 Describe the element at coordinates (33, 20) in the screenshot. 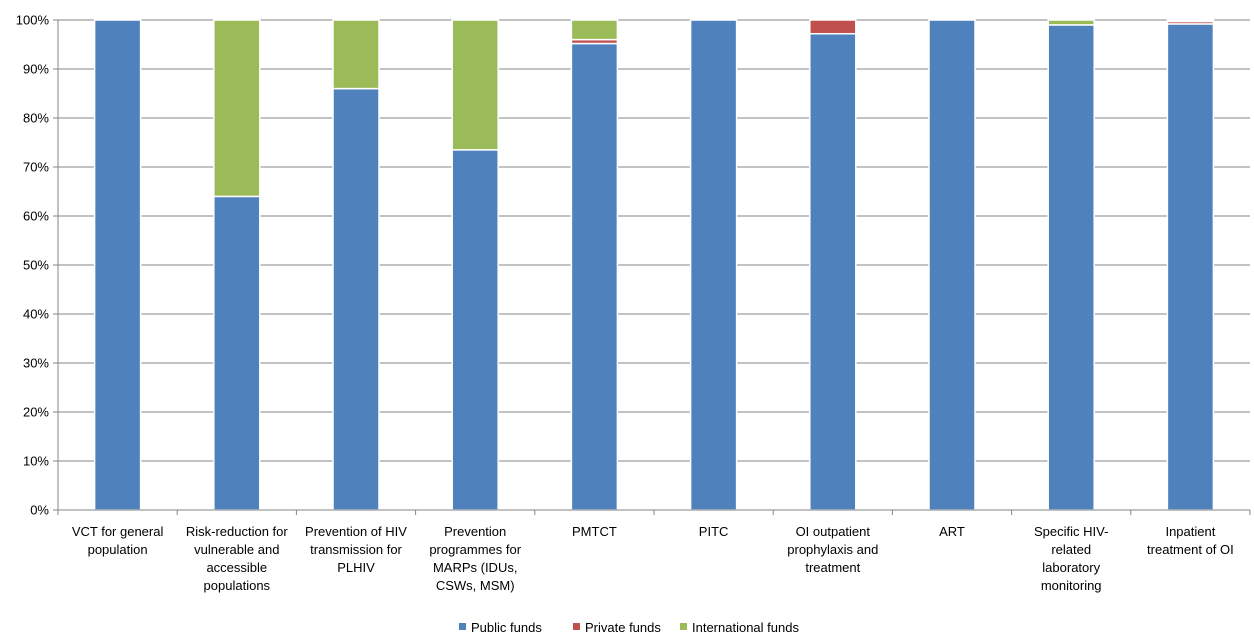

I see `y-tick-label: 100%` at that location.